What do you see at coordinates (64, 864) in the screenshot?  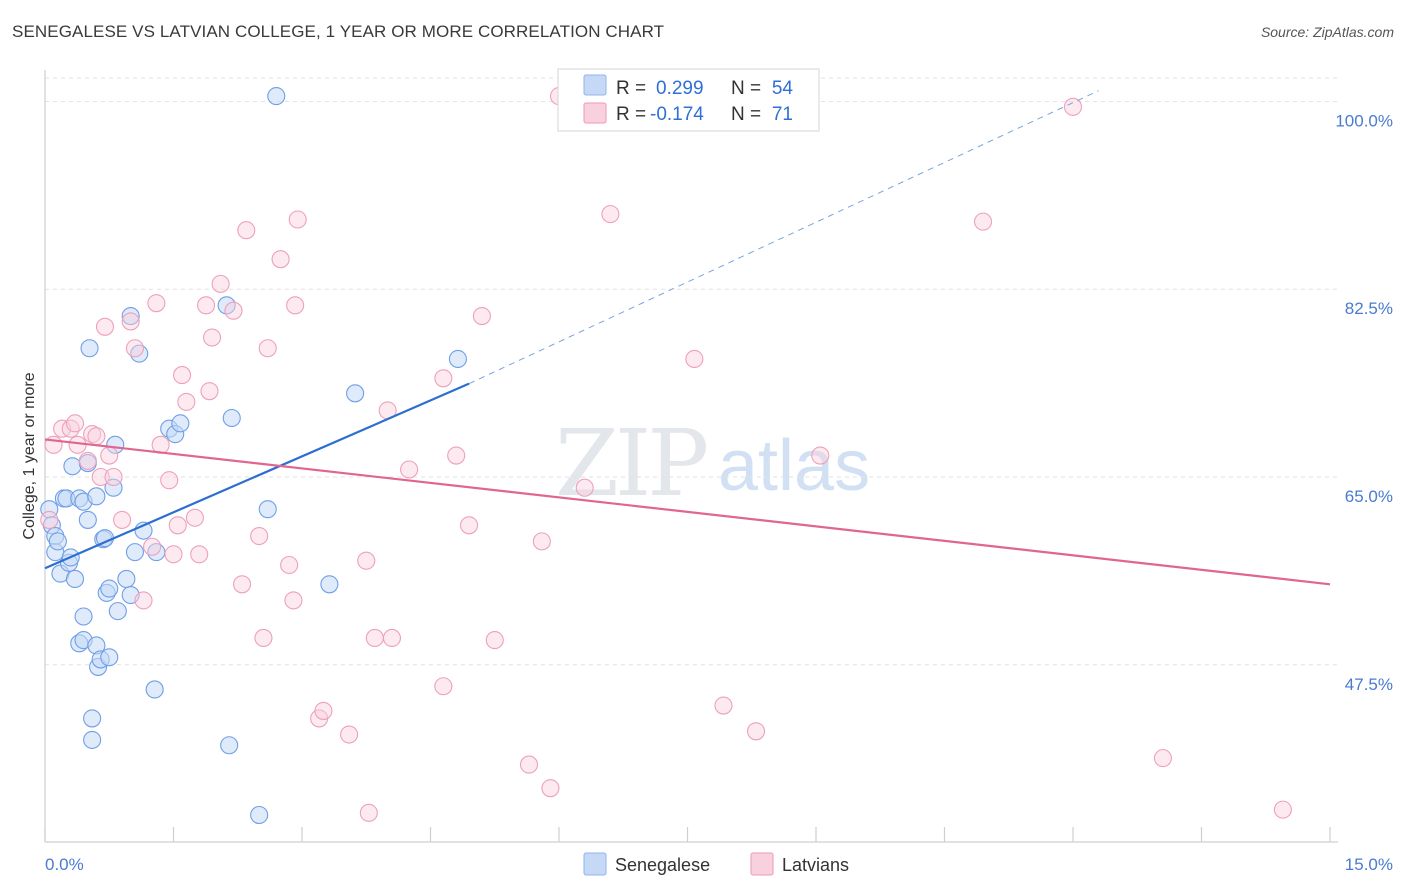 I see `x-tick-label-min: 0.0%` at bounding box center [64, 864].